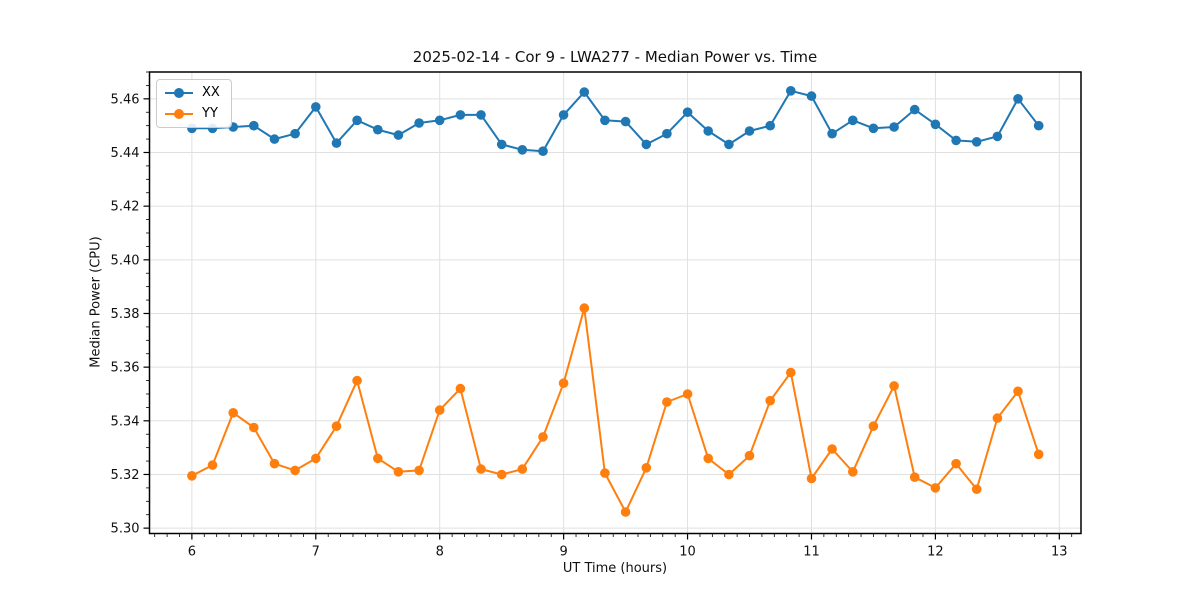 The height and width of the screenshot is (600, 1200). I want to click on series-line-xx, so click(615, 121).